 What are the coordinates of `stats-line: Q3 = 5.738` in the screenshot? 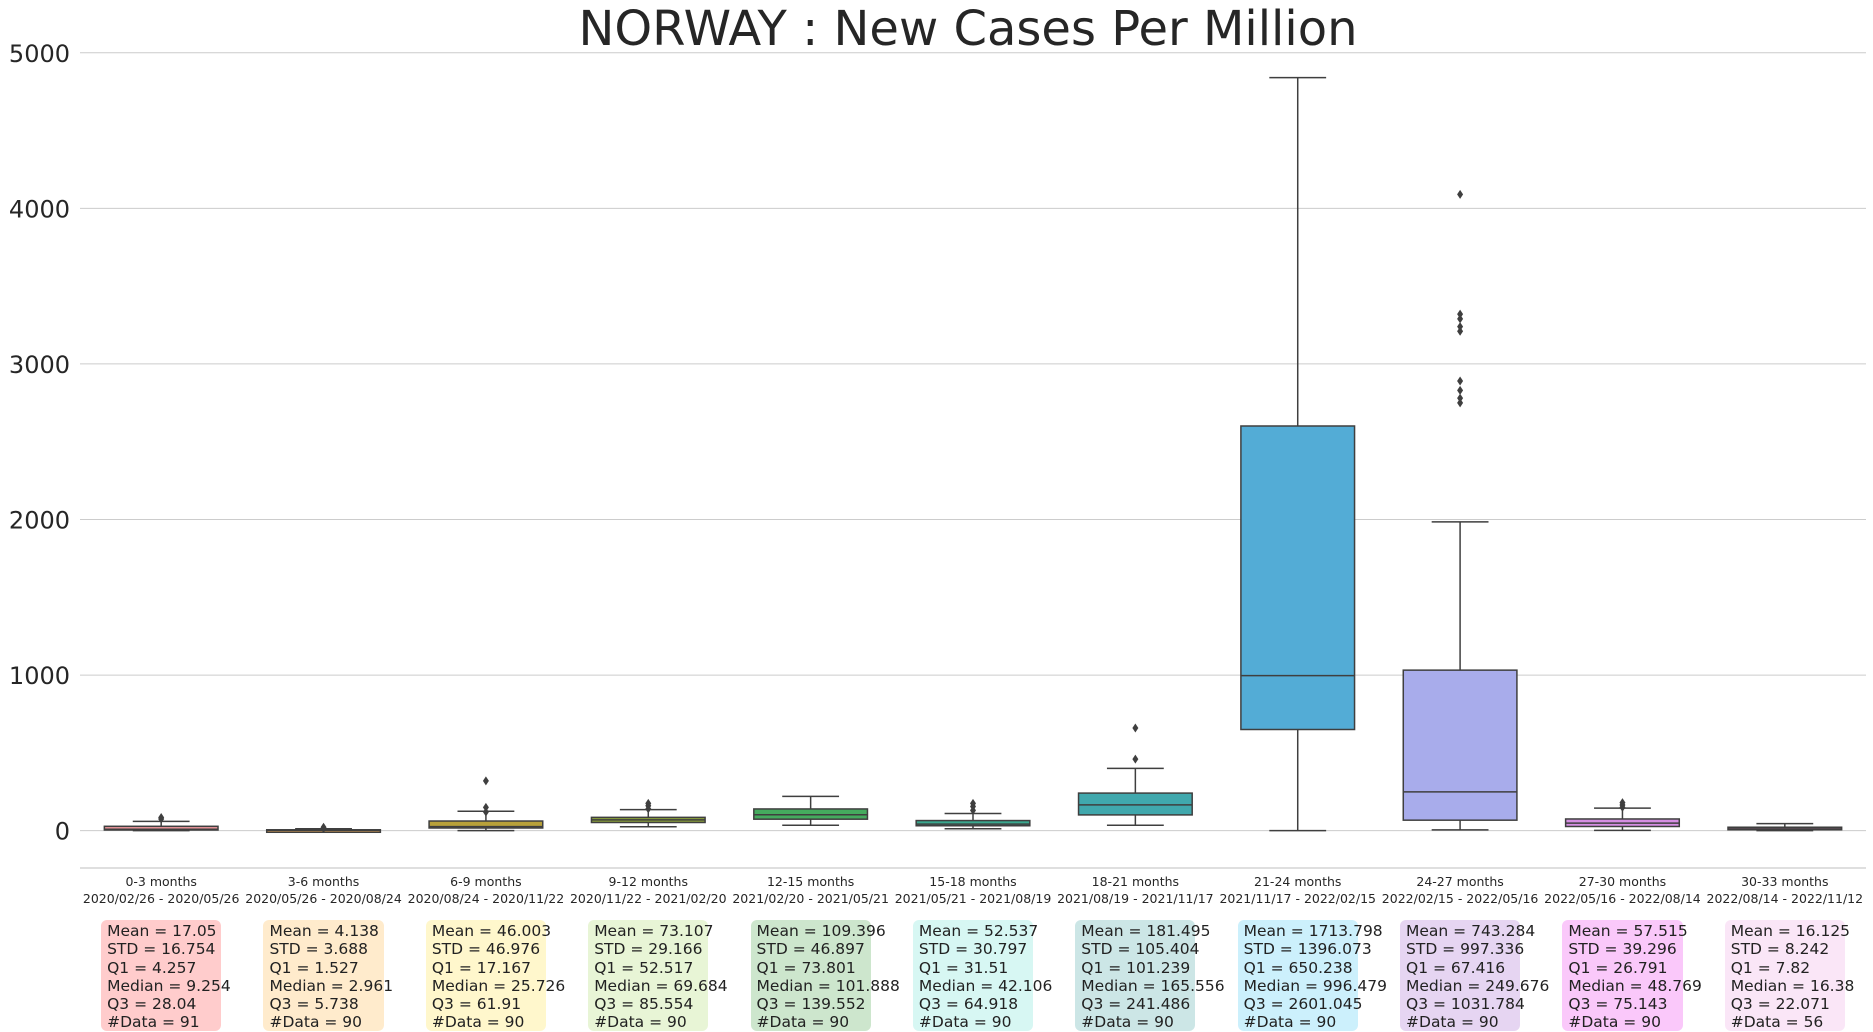 It's located at (314, 1004).